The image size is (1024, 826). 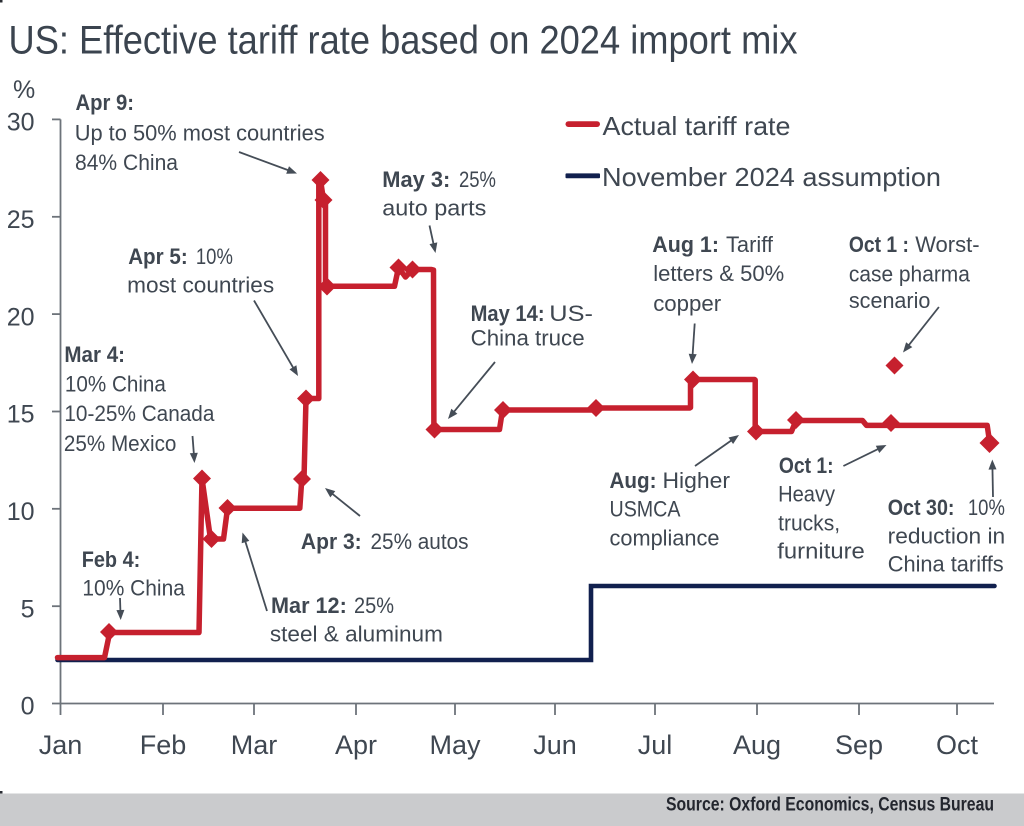 What do you see at coordinates (806, 465) in the screenshot?
I see `svg-text: Oct 1:` at bounding box center [806, 465].